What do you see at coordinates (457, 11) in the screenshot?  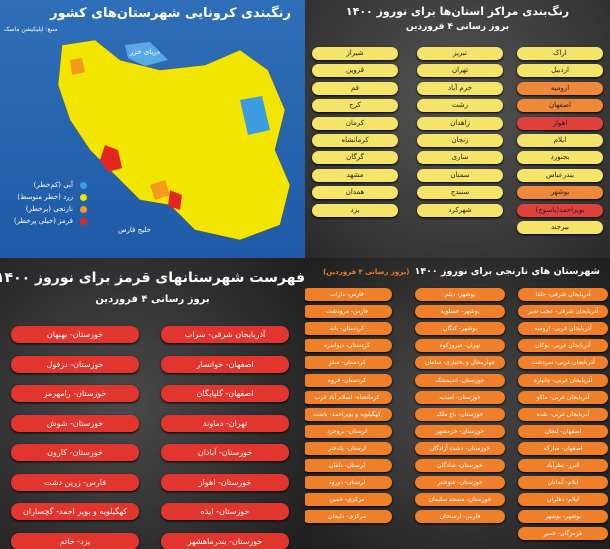 I see `centers-title: رنگ‌بندی مراکز استان‌ها برای نوروز ۱۴۰۰` at bounding box center [457, 11].